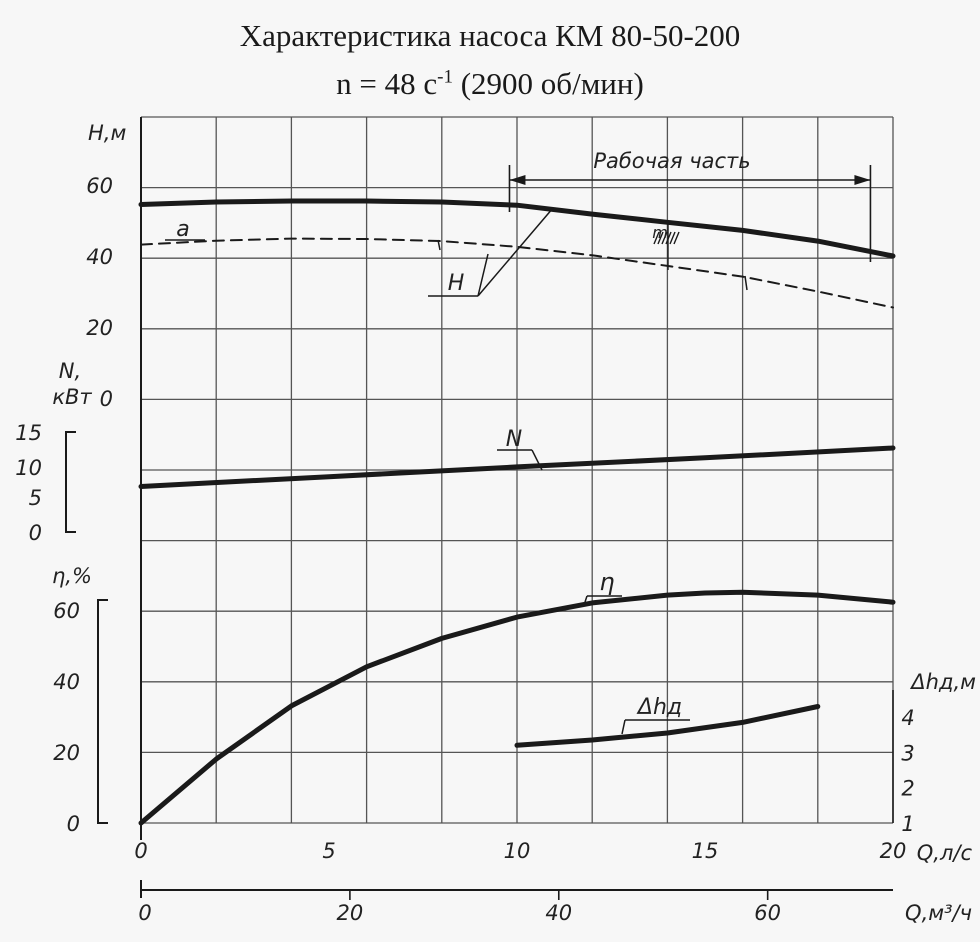  Describe the element at coordinates (907, 718) in the screenshot. I see `dh-tick-label: 4` at that location.